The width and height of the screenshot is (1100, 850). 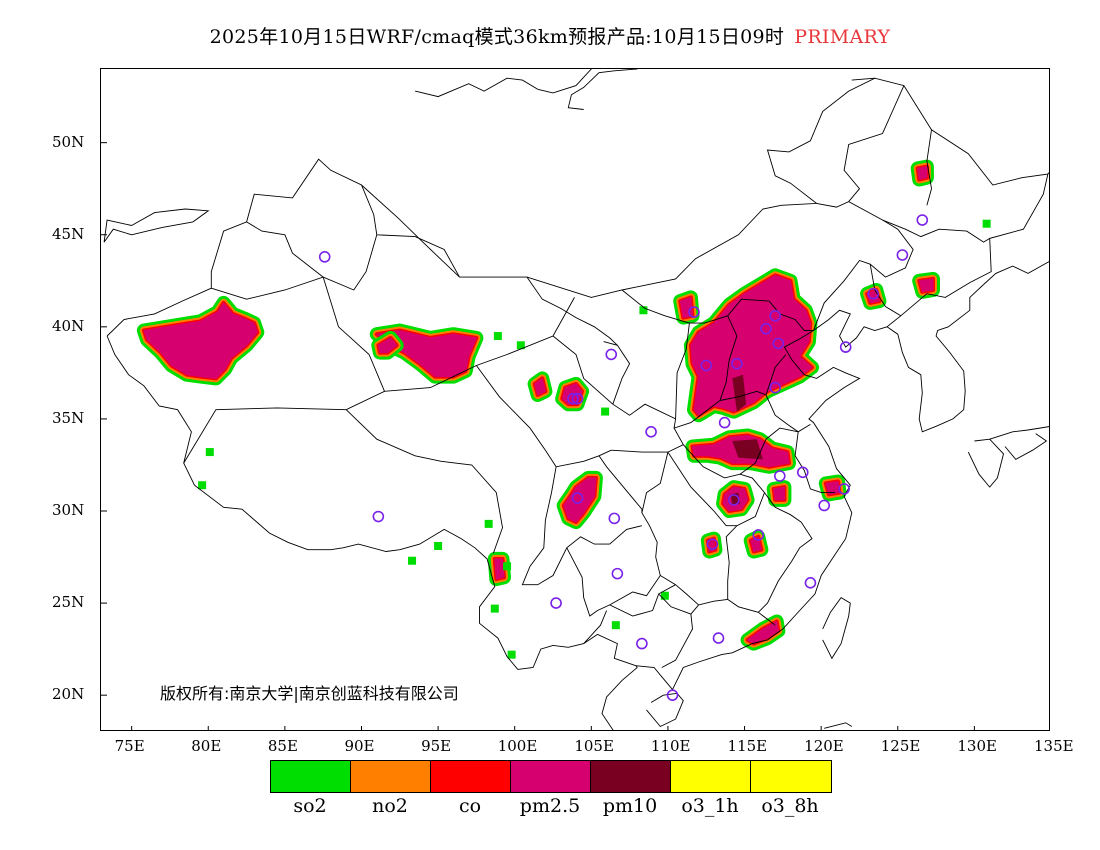 I want to click on x-tick-label: 85E, so click(x=282, y=746).